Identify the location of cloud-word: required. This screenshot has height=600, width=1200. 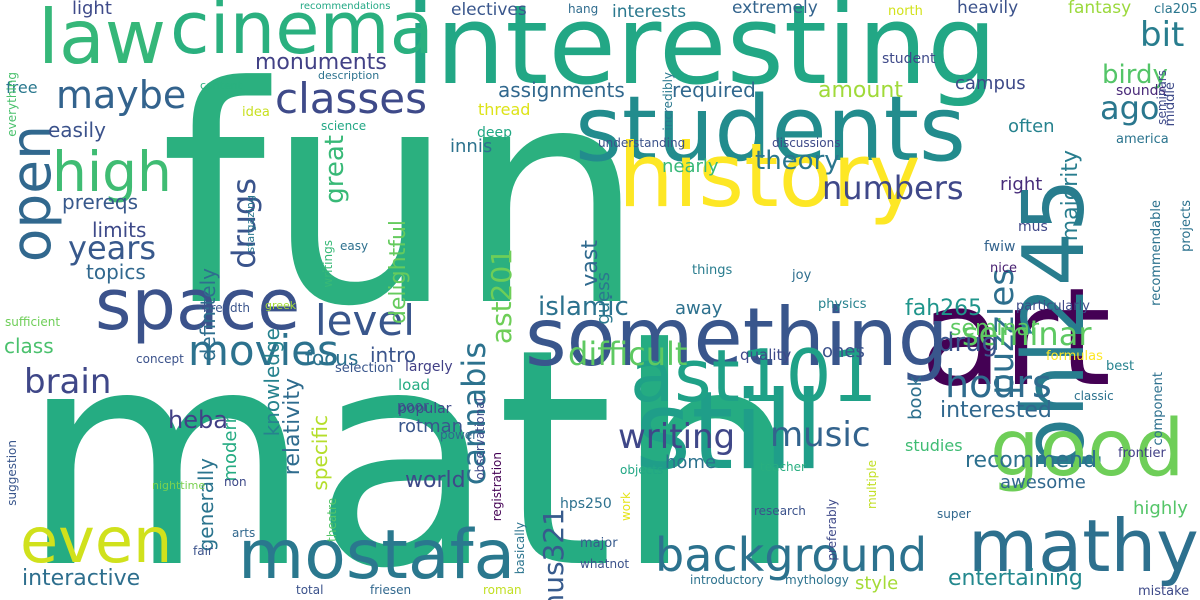
(714, 90).